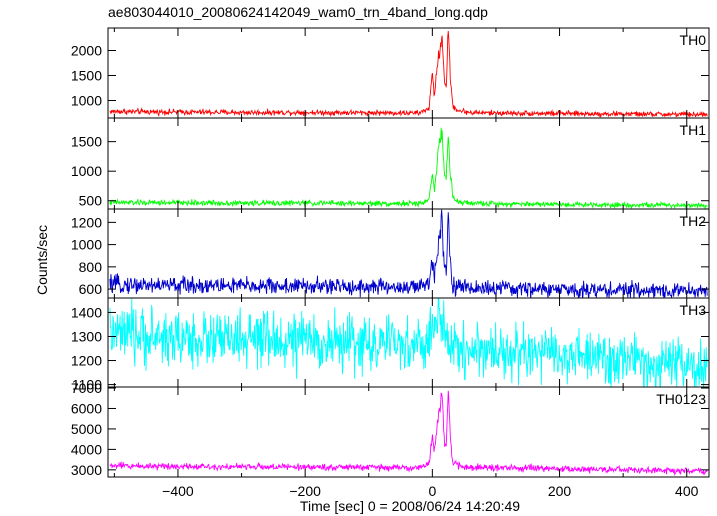  I want to click on y-tick-label: 5000, so click(86, 429).